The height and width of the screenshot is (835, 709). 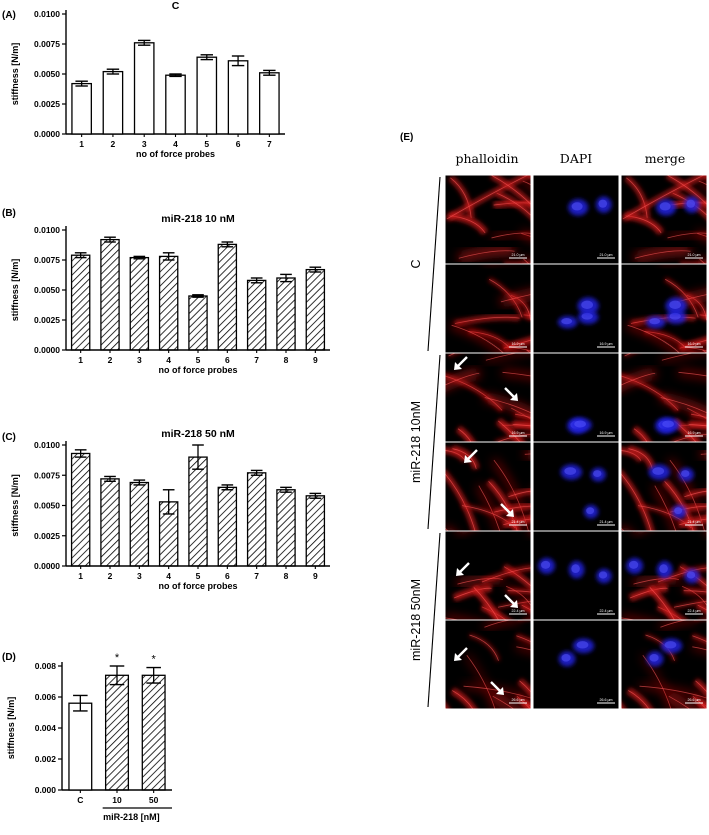 I want to click on x-tick-label: 9, so click(x=315, y=576).